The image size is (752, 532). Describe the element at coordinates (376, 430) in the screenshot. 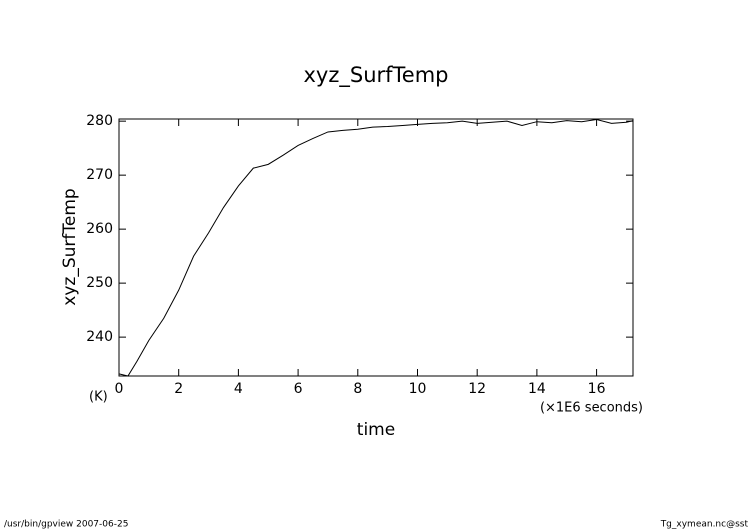

I see `x-axis-label: time` at that location.